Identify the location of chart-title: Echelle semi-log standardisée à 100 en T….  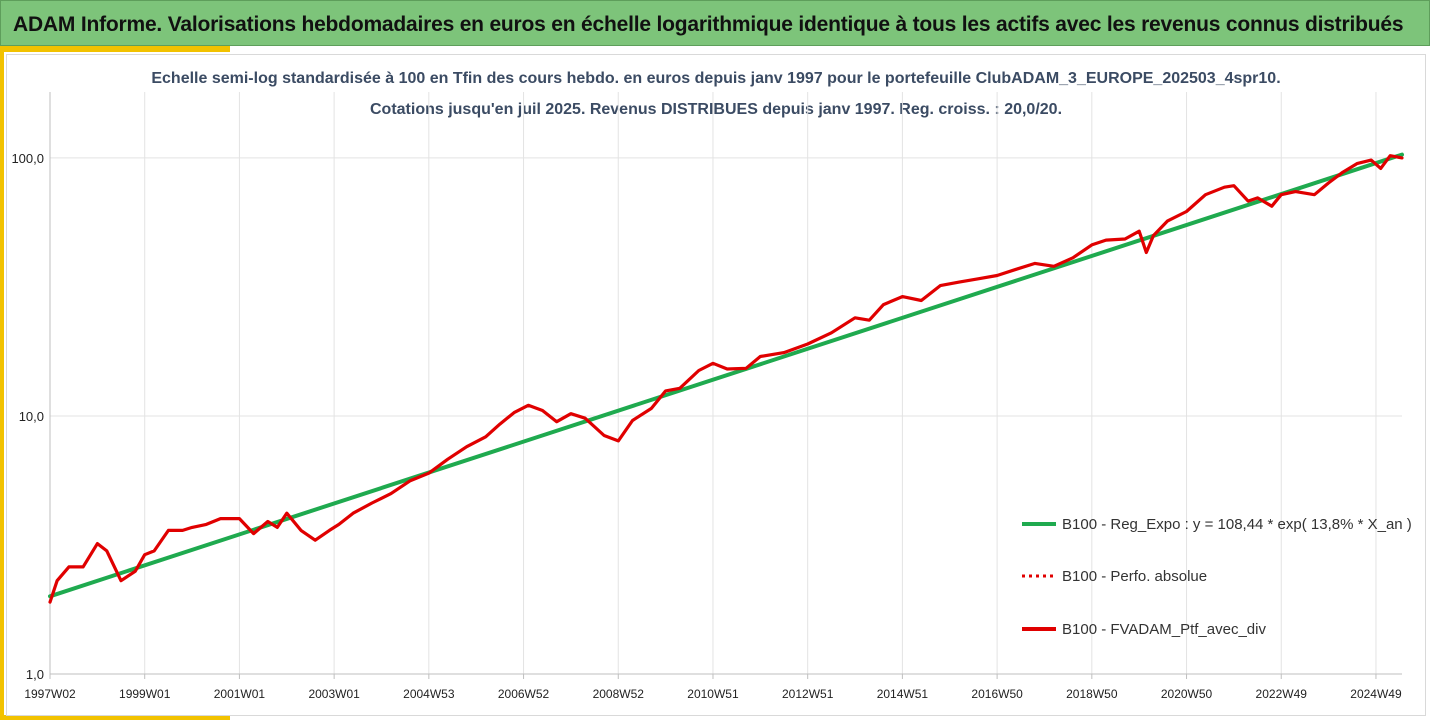
(716, 78).